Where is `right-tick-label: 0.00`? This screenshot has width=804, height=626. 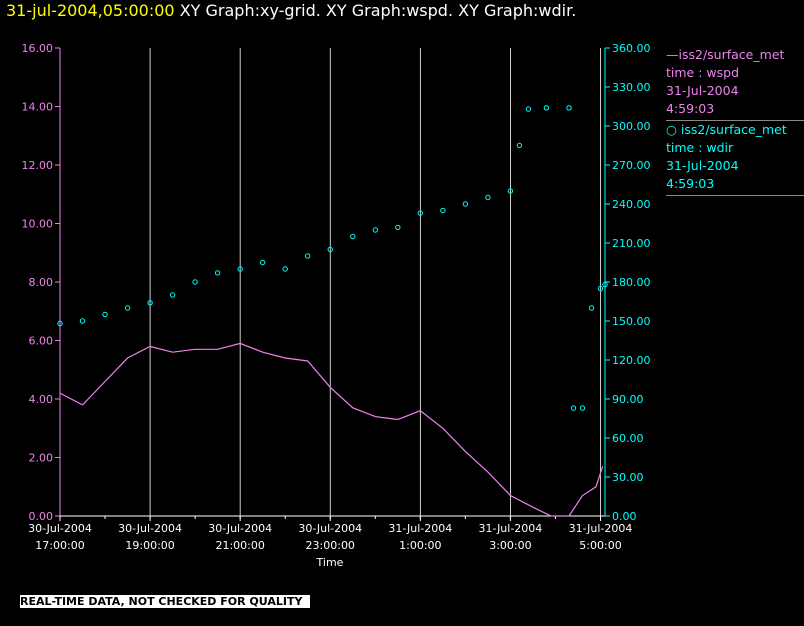
right-tick-label: 0.00 is located at coordinates (624, 516).